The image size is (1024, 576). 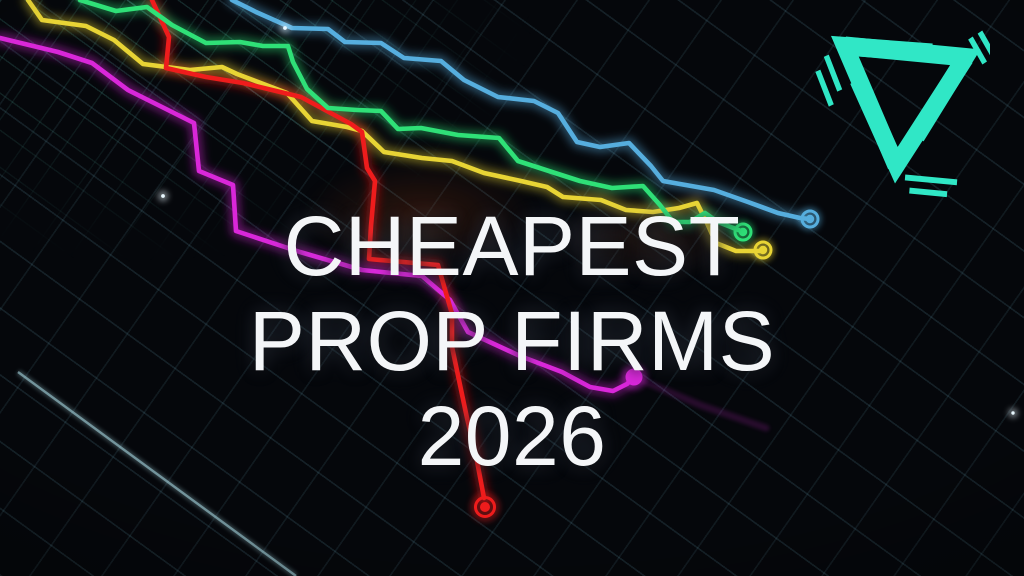 What do you see at coordinates (512, 436) in the screenshot?
I see `title-line-3: 2026` at bounding box center [512, 436].